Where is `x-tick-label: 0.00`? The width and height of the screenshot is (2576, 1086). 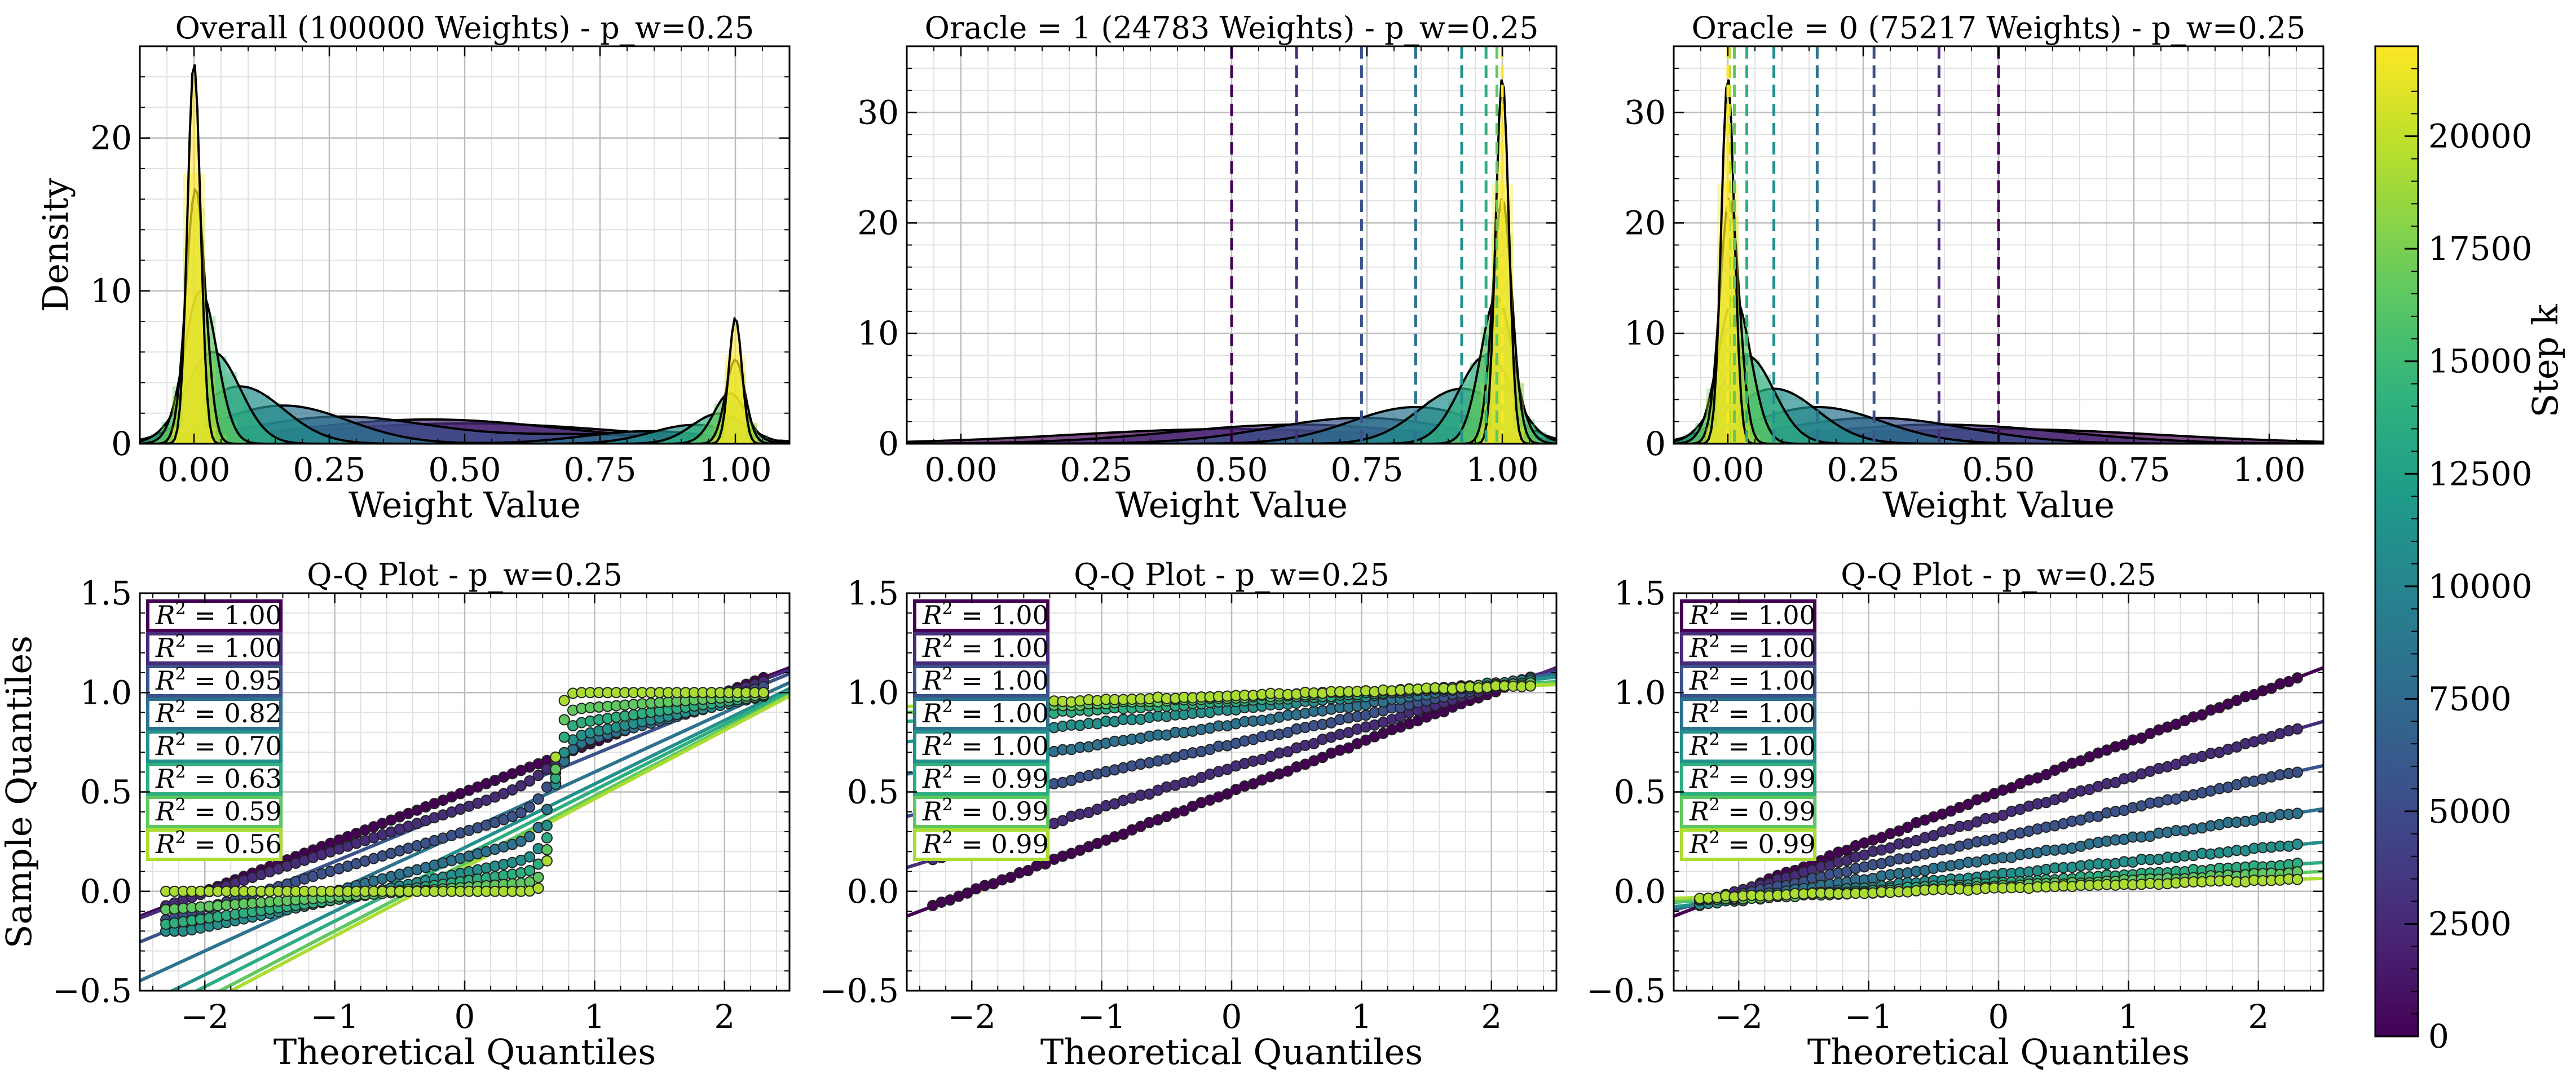
x-tick-label: 0.00 is located at coordinates (1727, 470).